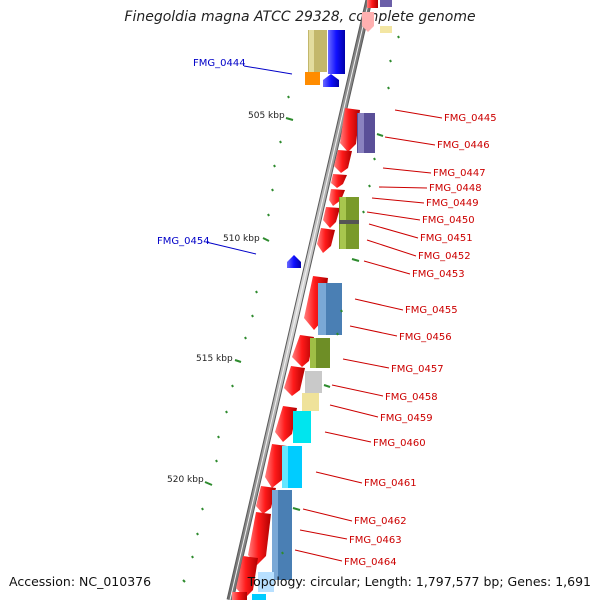 The height and width of the screenshot is (600, 600). Describe the element at coordinates (219, 63) in the screenshot. I see `gene-label-FMG-0444: FMG_0444` at that location.